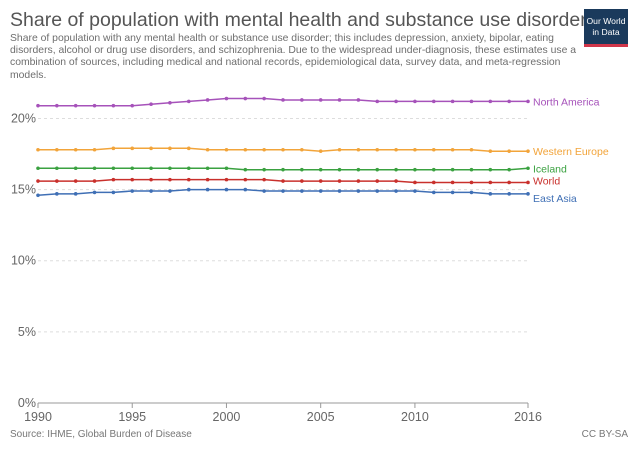 This screenshot has height=452, width=640. What do you see at coordinates (23, 118) in the screenshot?
I see `y-tick-label: 20%` at bounding box center [23, 118].